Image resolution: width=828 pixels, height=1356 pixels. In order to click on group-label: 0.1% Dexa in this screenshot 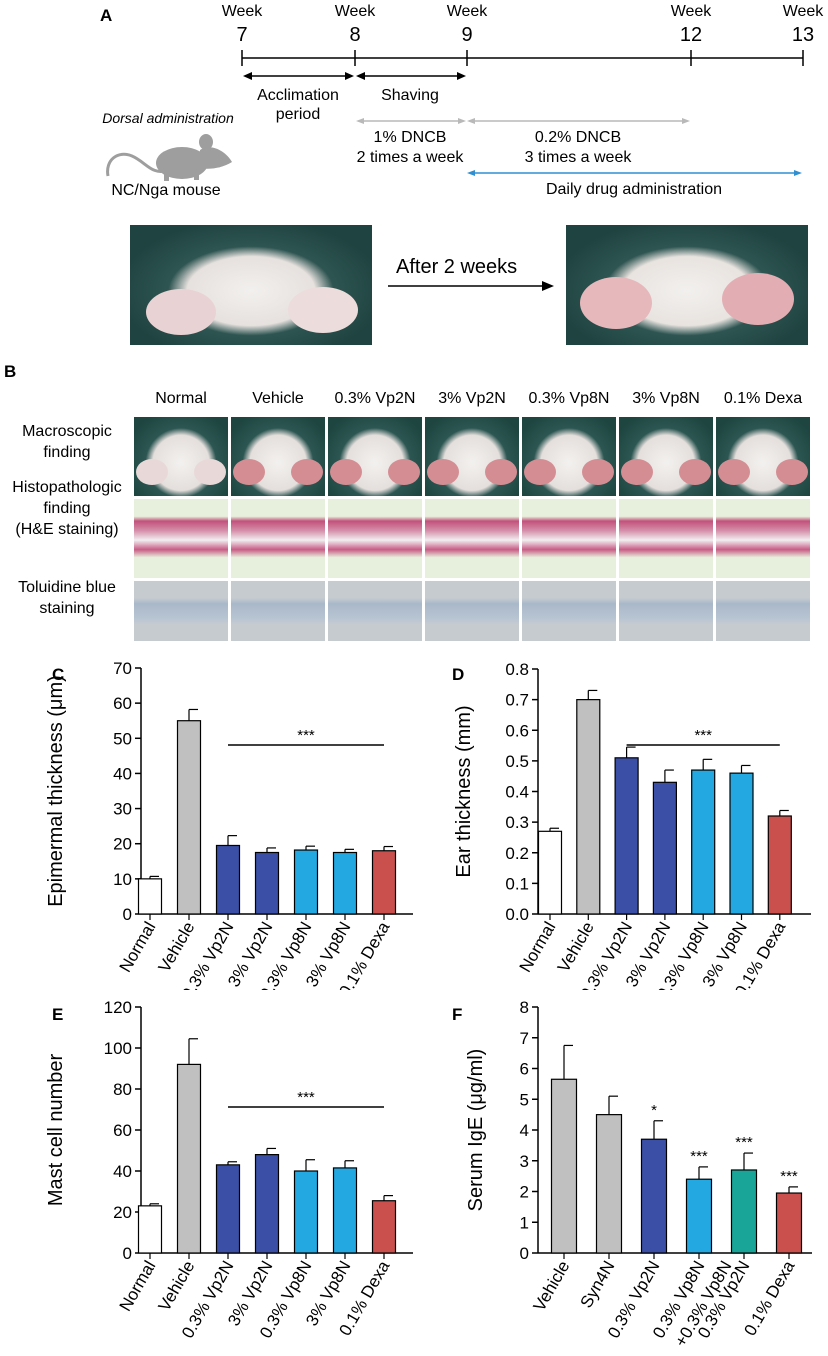, I will do `click(763, 398)`.